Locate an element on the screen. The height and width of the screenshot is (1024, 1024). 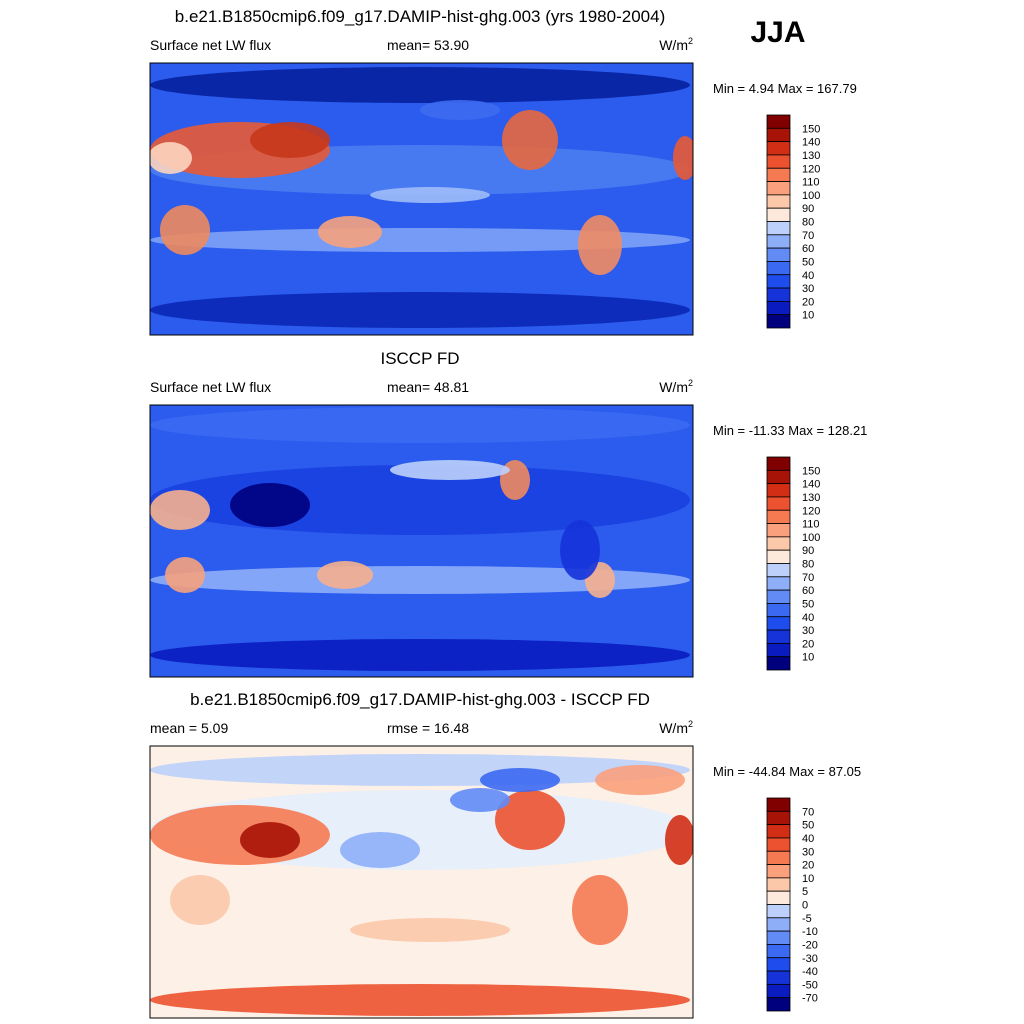
colorbar-label: -50 is located at coordinates (810, 985).